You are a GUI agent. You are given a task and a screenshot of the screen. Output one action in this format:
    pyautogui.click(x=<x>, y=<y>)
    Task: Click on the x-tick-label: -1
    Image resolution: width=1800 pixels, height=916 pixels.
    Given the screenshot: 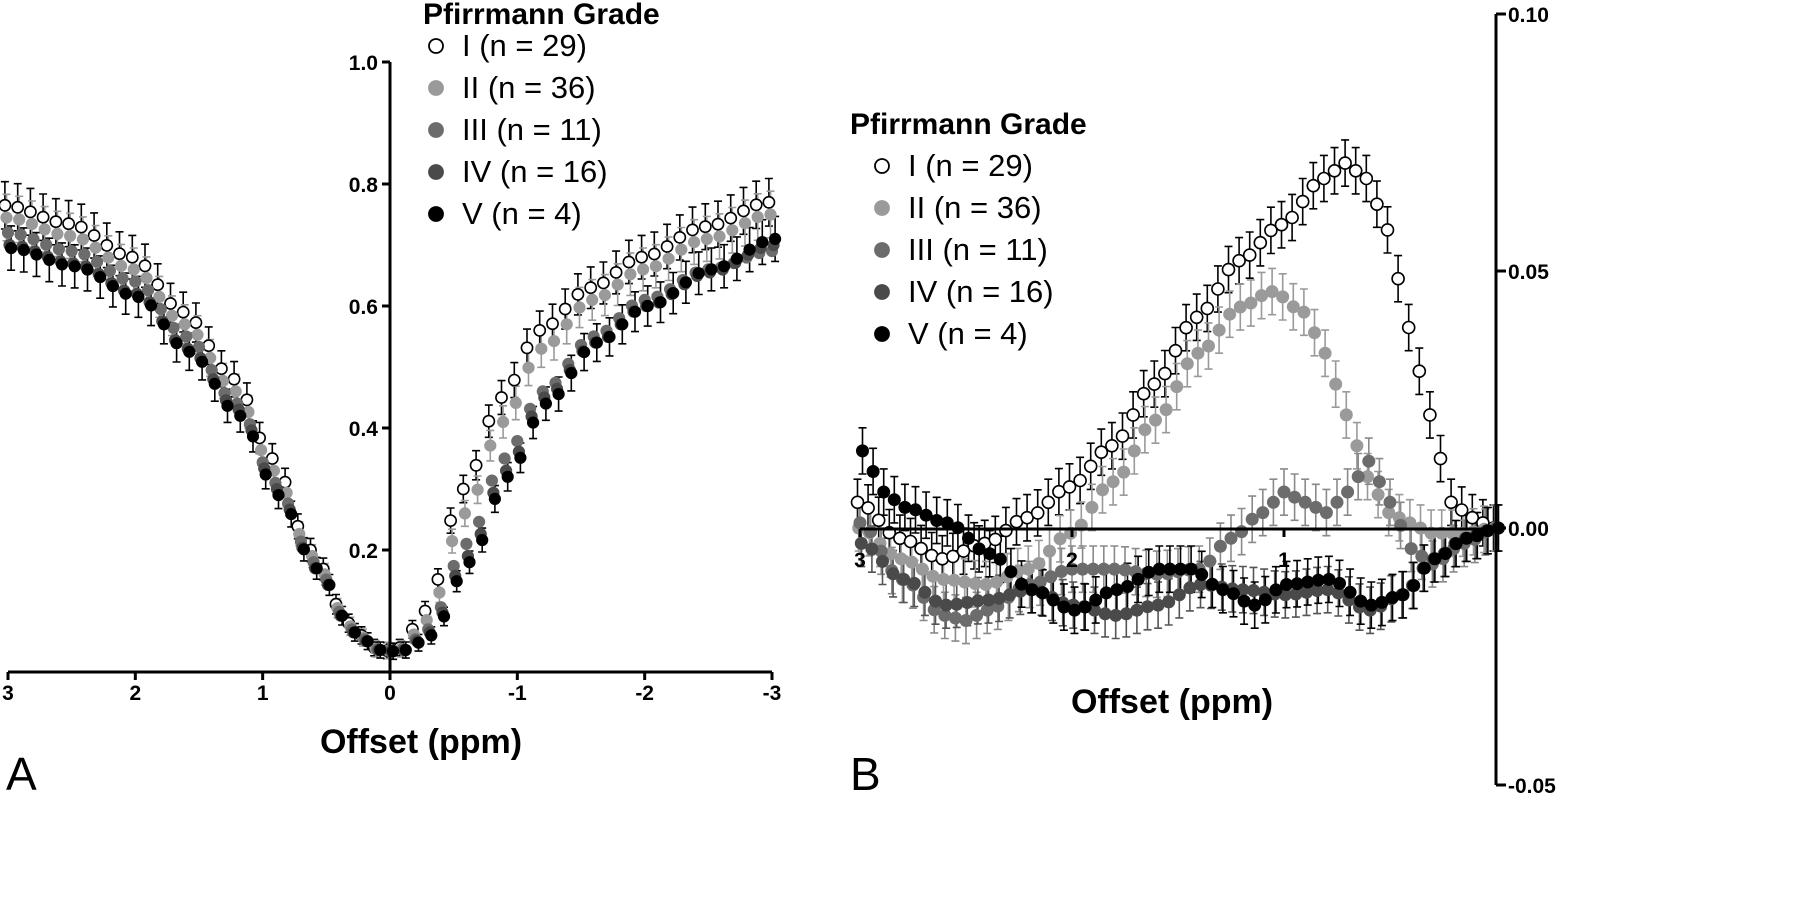 What is the action you would take?
    pyautogui.click(x=517, y=693)
    